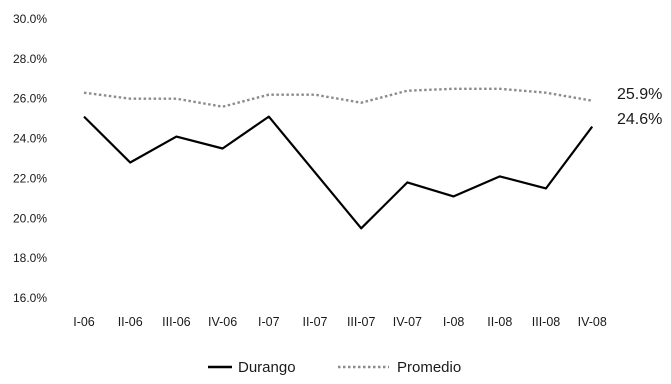  Describe the element at coordinates (639, 119) in the screenshot. I see `end-label-durango: 24.6%` at that location.